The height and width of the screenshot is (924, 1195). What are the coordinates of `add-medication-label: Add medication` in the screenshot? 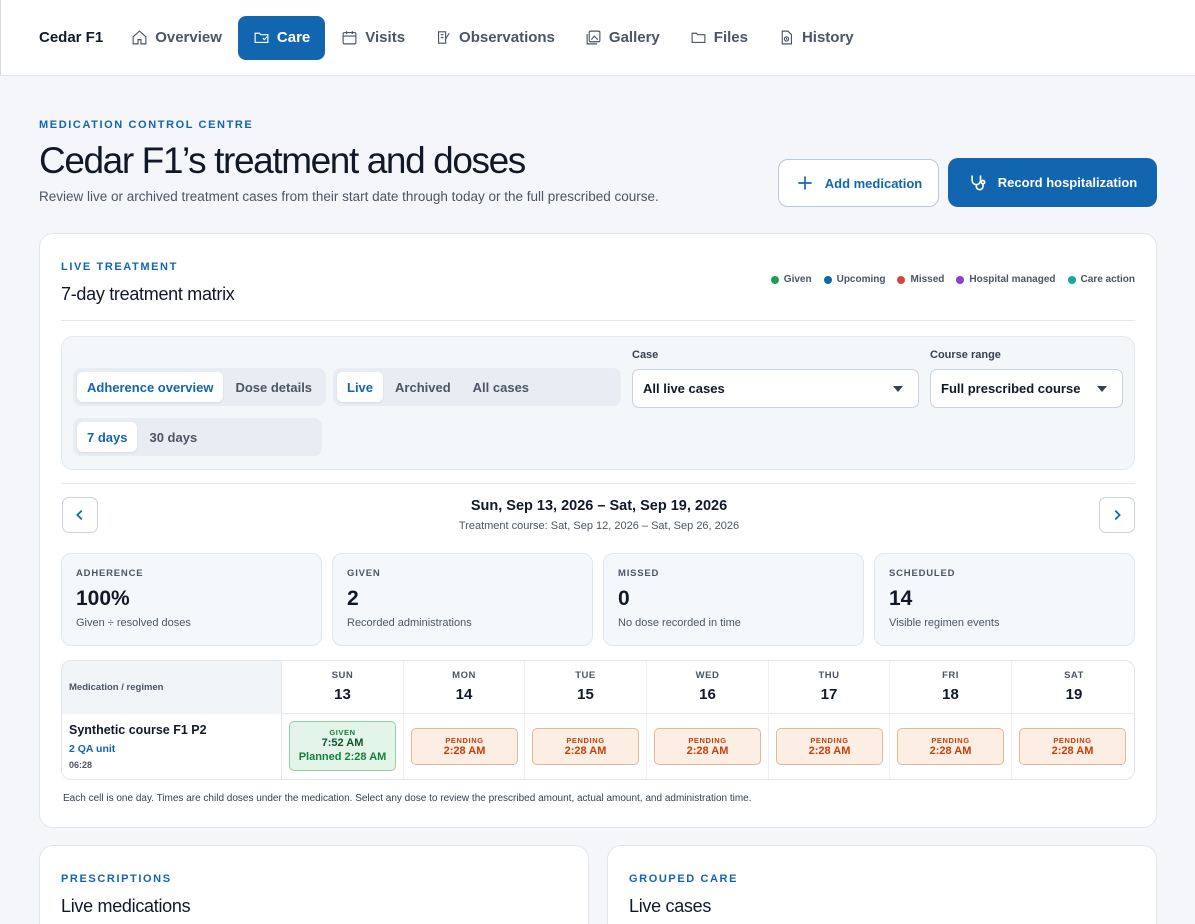 It's located at (873, 183).